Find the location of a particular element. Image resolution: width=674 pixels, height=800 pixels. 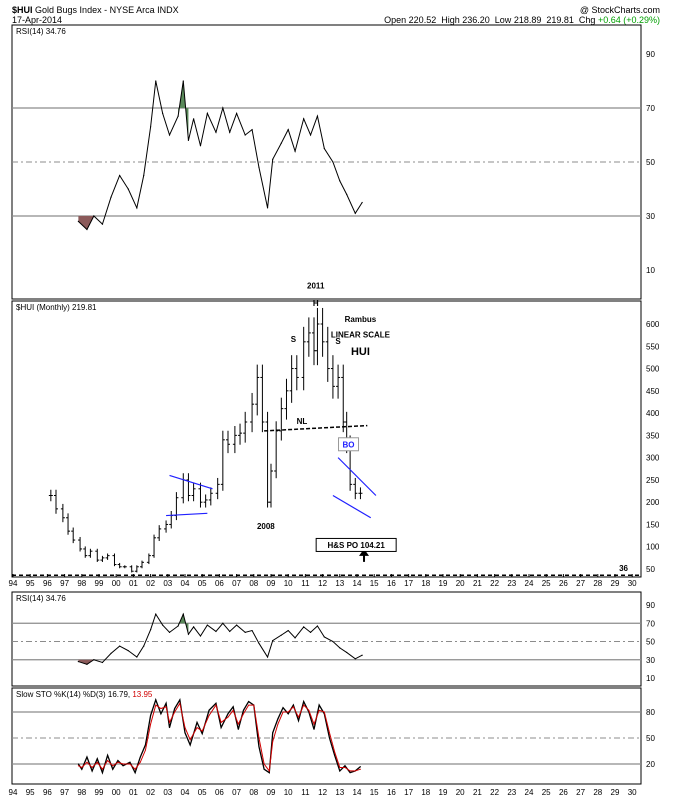

quote-low: 218.89 is located at coordinates (527, 20).